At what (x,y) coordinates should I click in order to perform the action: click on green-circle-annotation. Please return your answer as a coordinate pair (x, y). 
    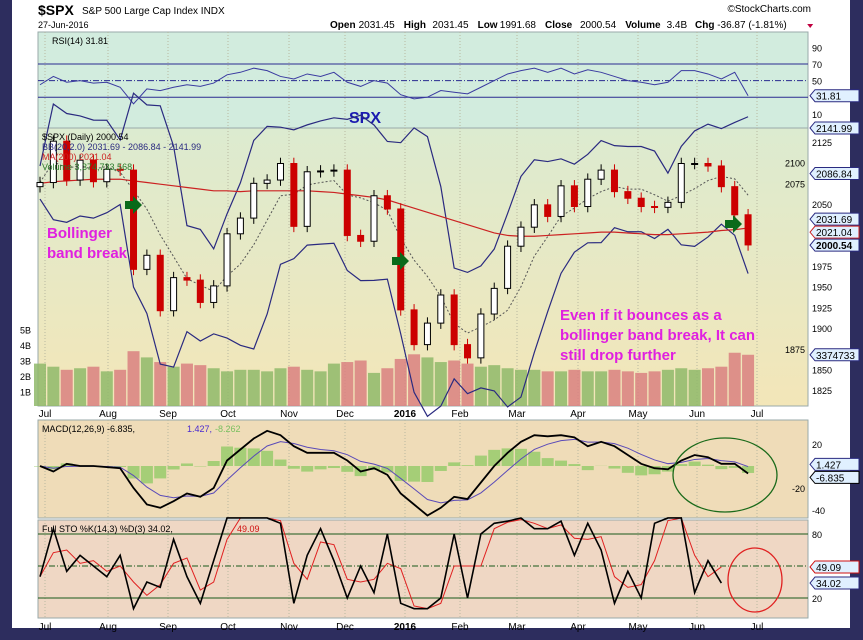
    Looking at the image, I should click on (725, 475).